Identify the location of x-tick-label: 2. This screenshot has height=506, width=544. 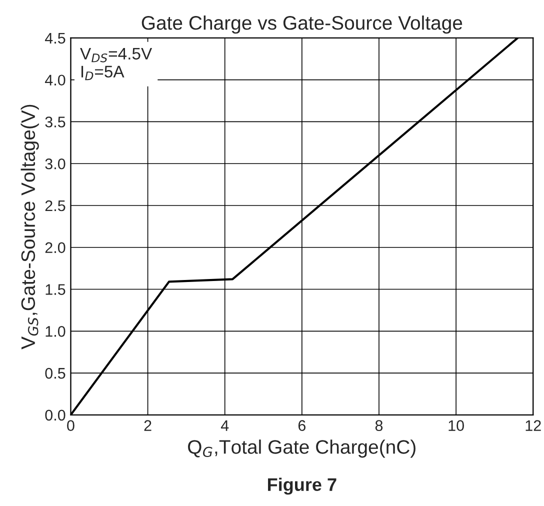
(148, 425).